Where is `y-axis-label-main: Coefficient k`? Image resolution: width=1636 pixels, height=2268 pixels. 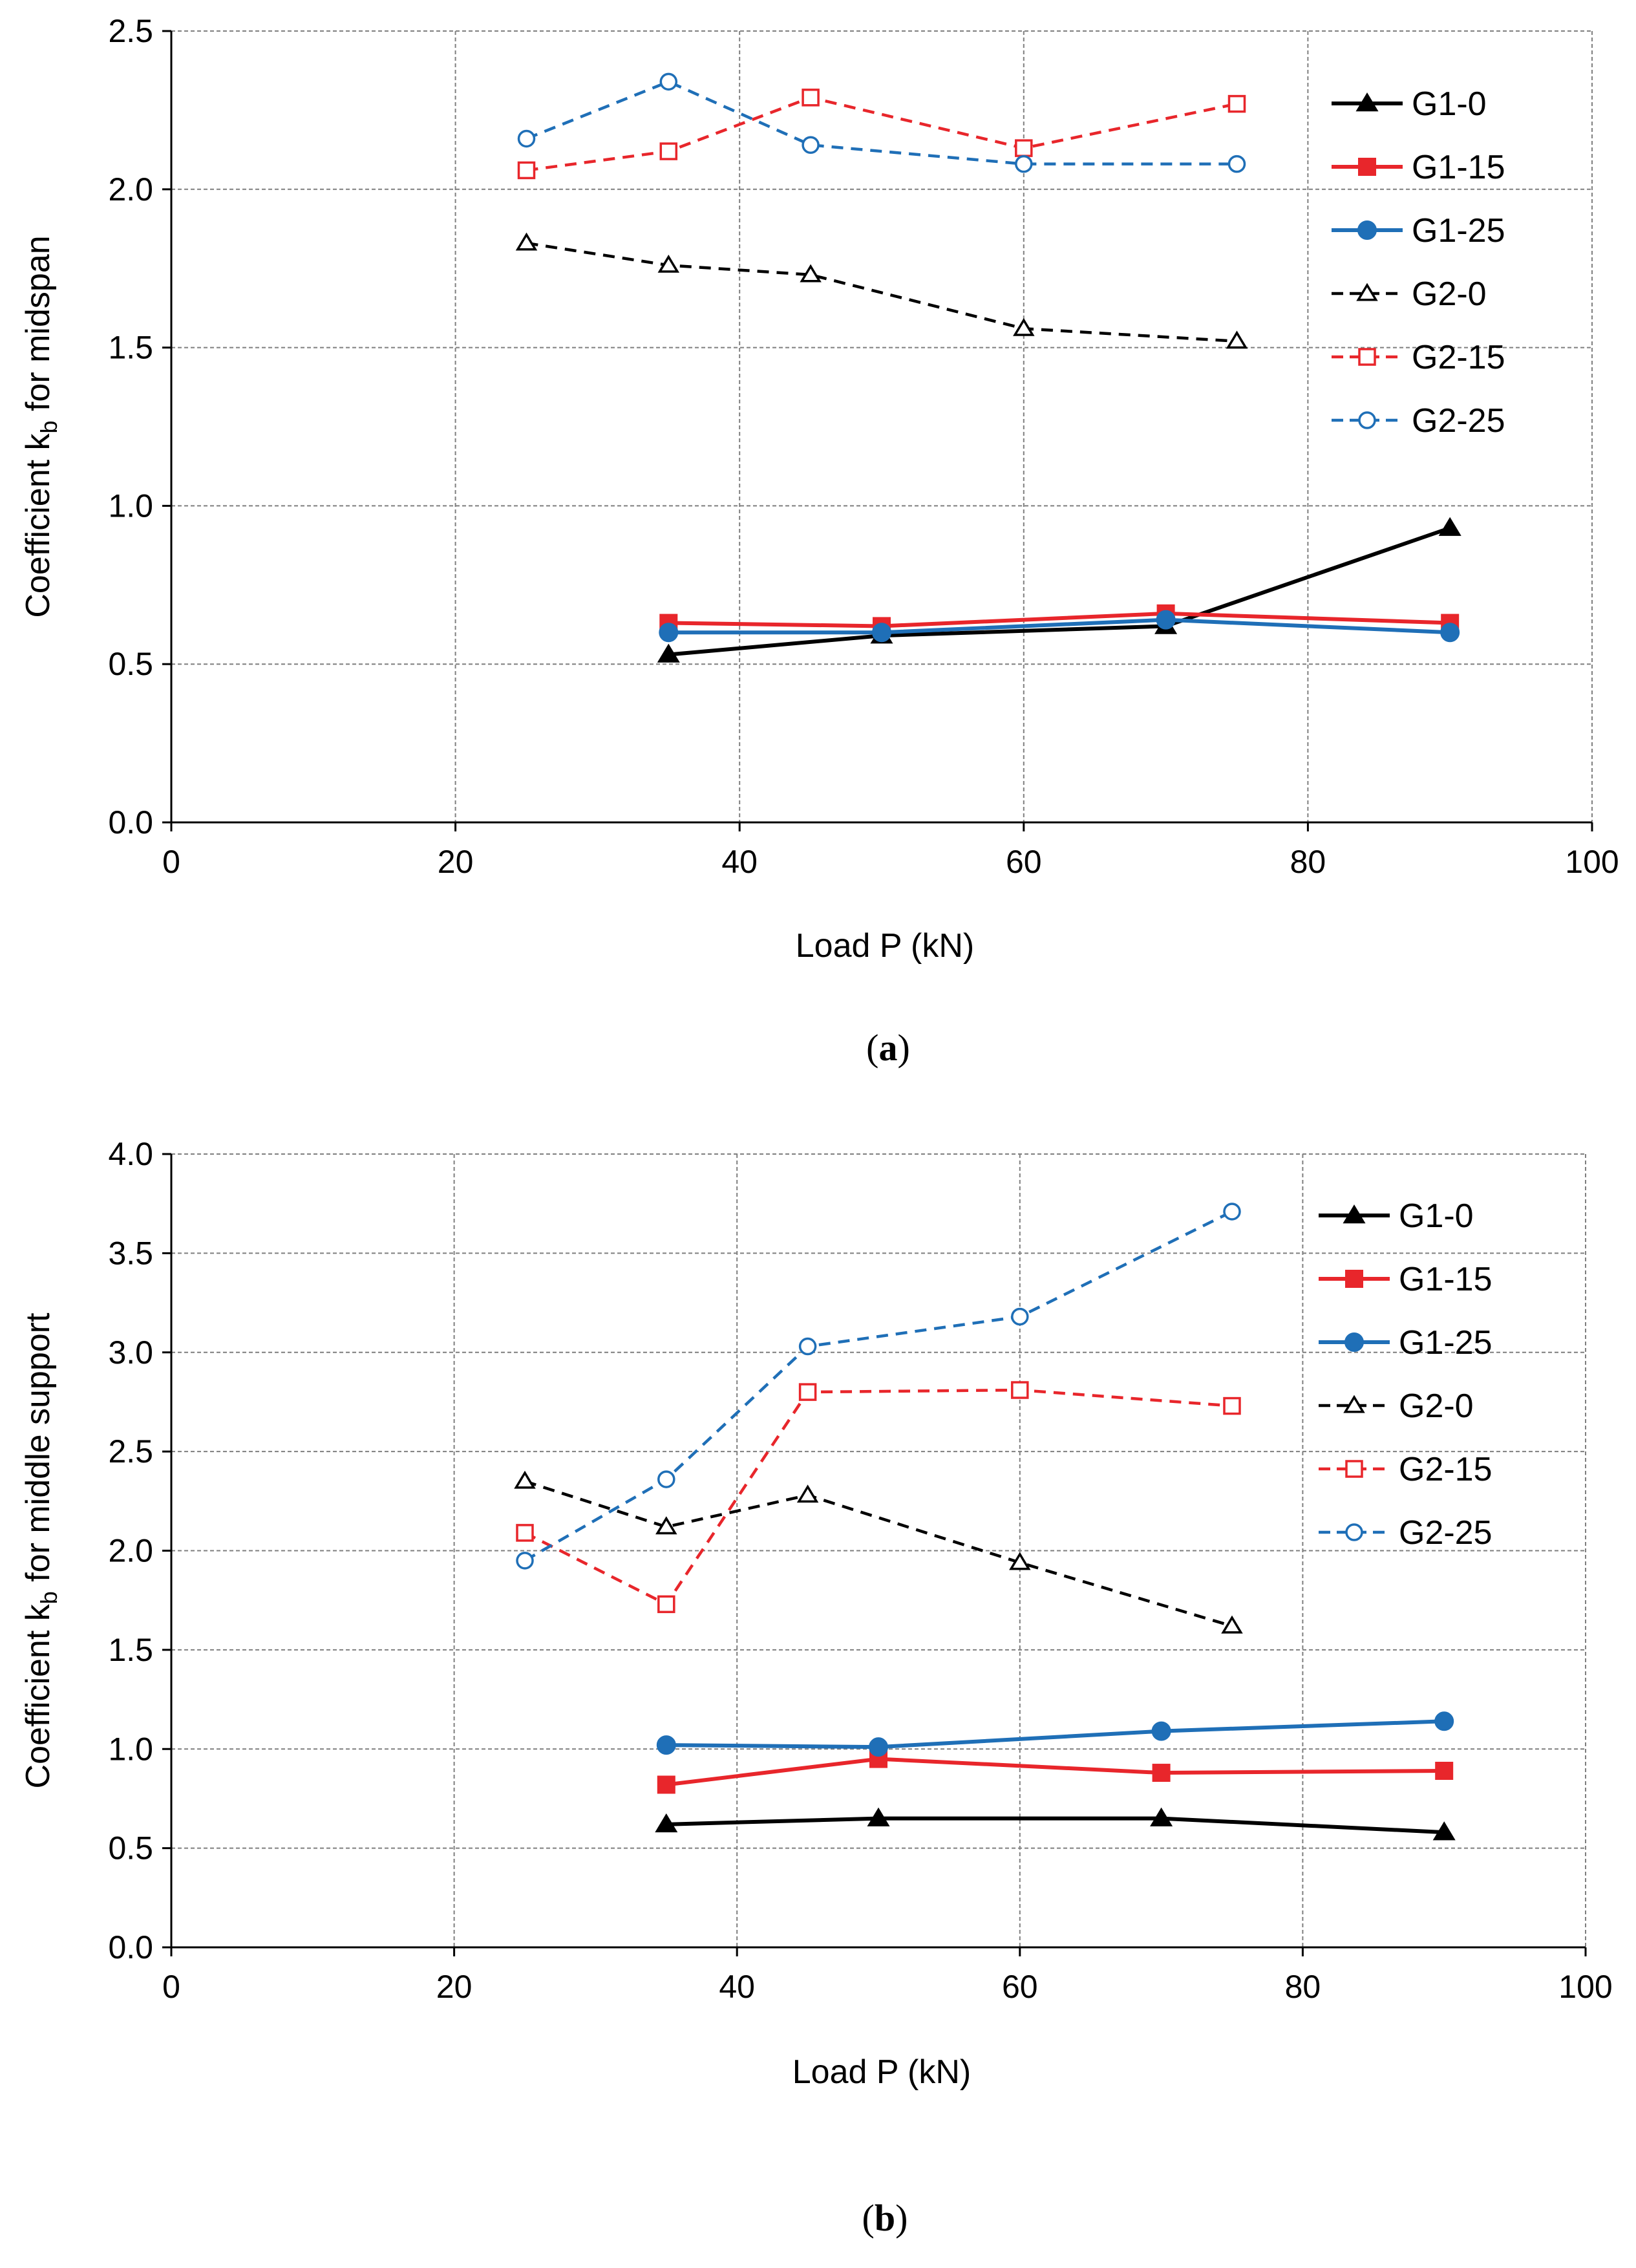 y-axis-label-main: Coefficient k is located at coordinates (38, 525).